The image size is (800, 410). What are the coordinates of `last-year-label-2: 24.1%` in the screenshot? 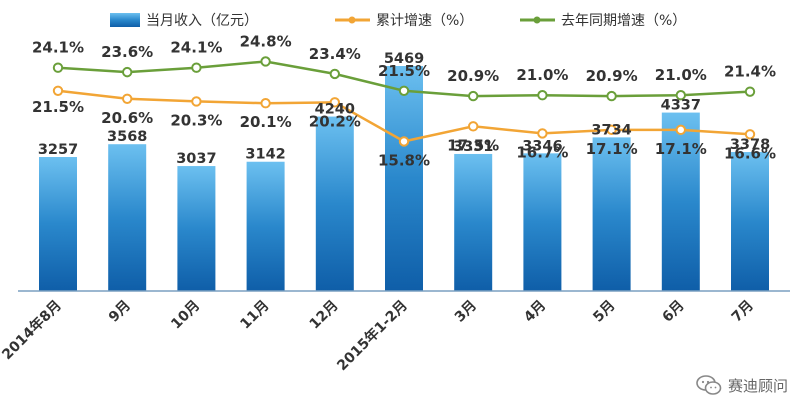 It's located at (196, 48).